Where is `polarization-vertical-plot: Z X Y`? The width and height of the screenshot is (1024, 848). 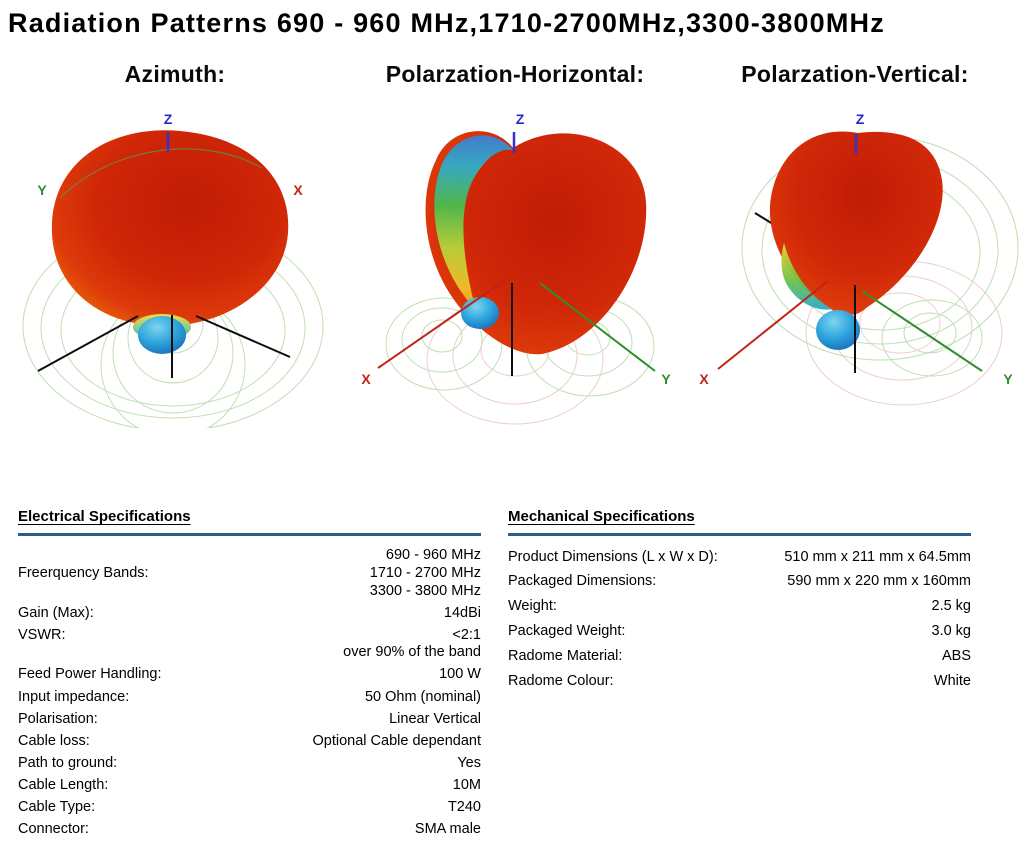 polarization-vertical-plot: Z X Y is located at coordinates (859, 258).